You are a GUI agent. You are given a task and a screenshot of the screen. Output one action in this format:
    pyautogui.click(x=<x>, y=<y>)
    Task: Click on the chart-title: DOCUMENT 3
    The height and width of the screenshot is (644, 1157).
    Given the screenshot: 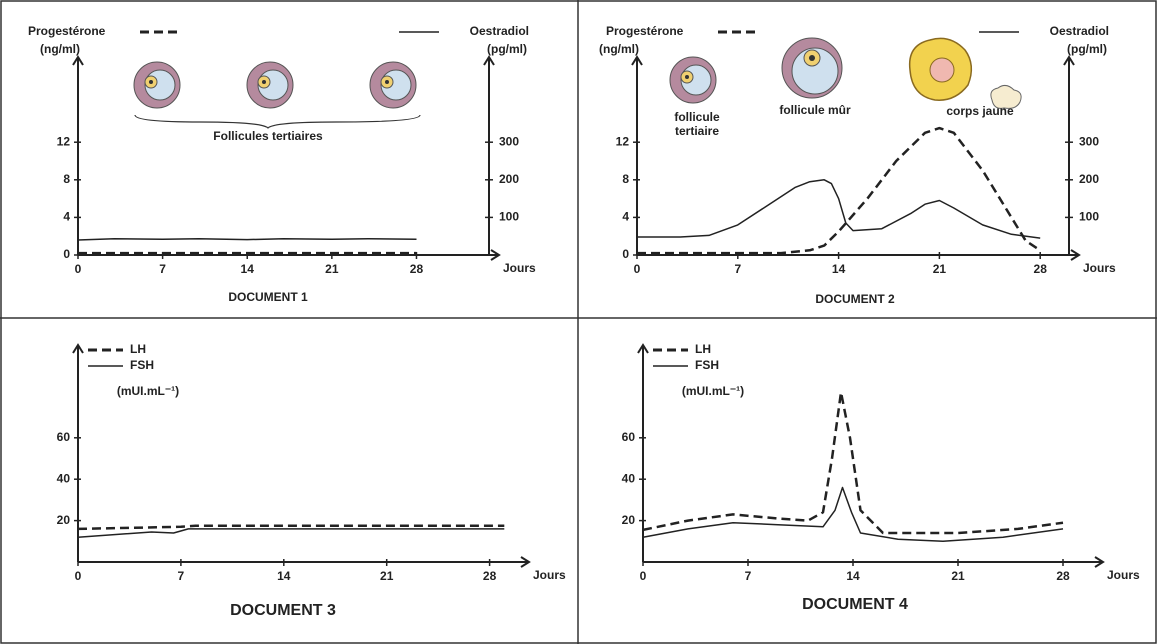 What is the action you would take?
    pyautogui.click(x=283, y=610)
    